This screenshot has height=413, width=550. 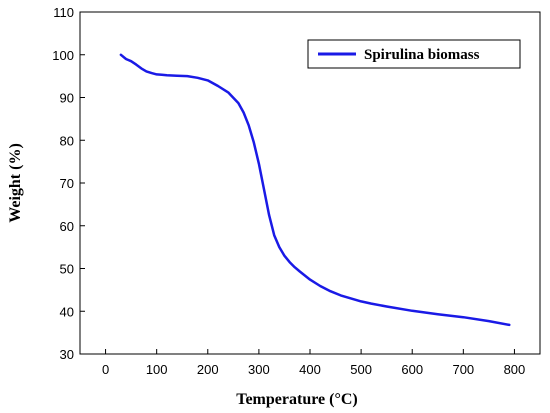 I want to click on x-tick-label: 700, so click(x=463, y=369).